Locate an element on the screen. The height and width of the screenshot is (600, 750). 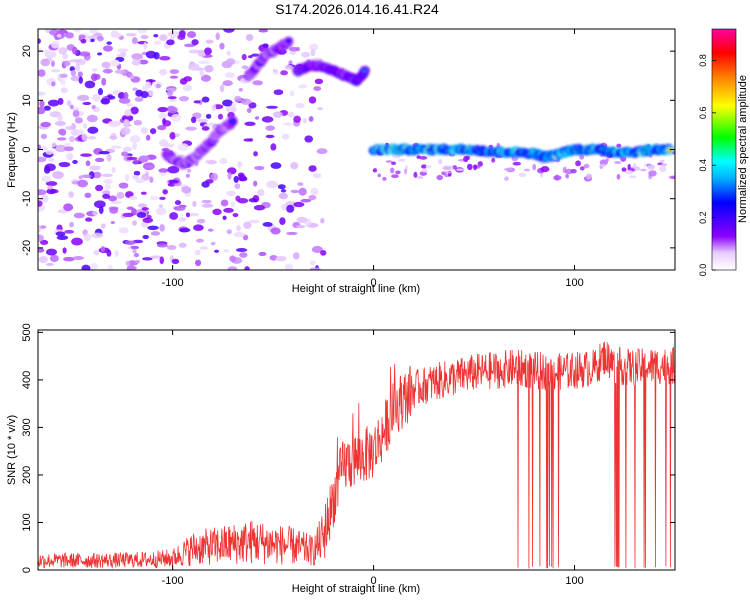
snr-y-tick-label: 0 is located at coordinates (27, 570).